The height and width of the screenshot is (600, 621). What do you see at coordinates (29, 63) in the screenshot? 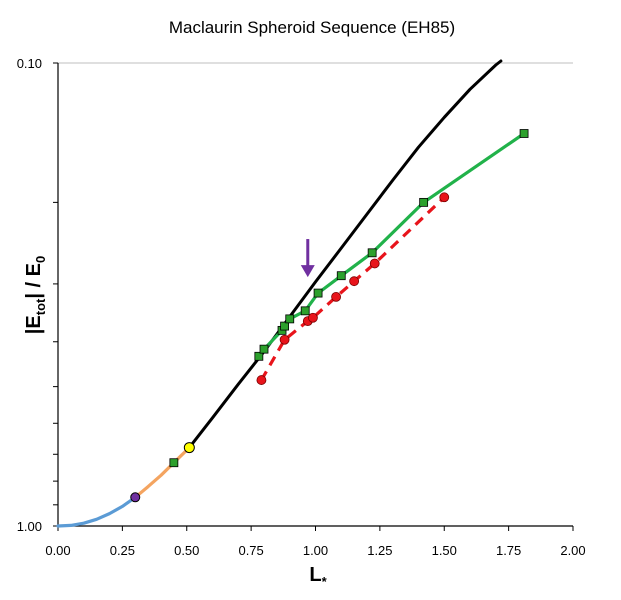
I see `y-tick-label: 0.10` at bounding box center [29, 63].